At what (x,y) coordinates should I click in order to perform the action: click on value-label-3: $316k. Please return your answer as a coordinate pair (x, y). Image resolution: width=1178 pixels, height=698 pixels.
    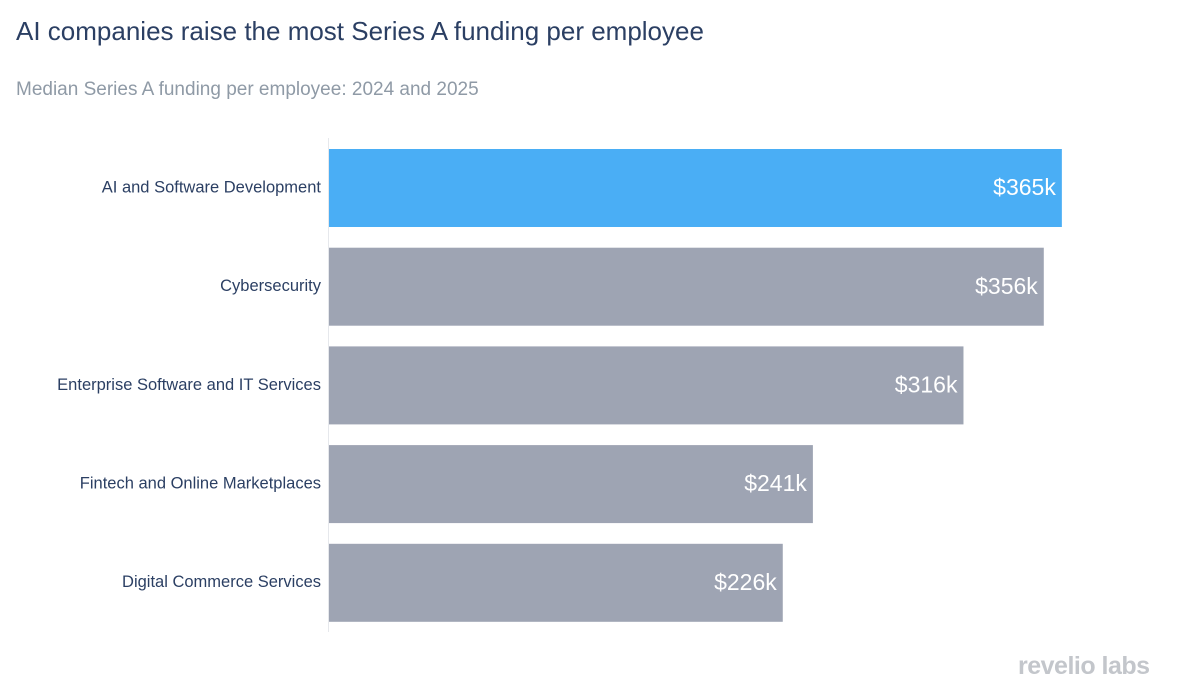
    Looking at the image, I should click on (926, 384).